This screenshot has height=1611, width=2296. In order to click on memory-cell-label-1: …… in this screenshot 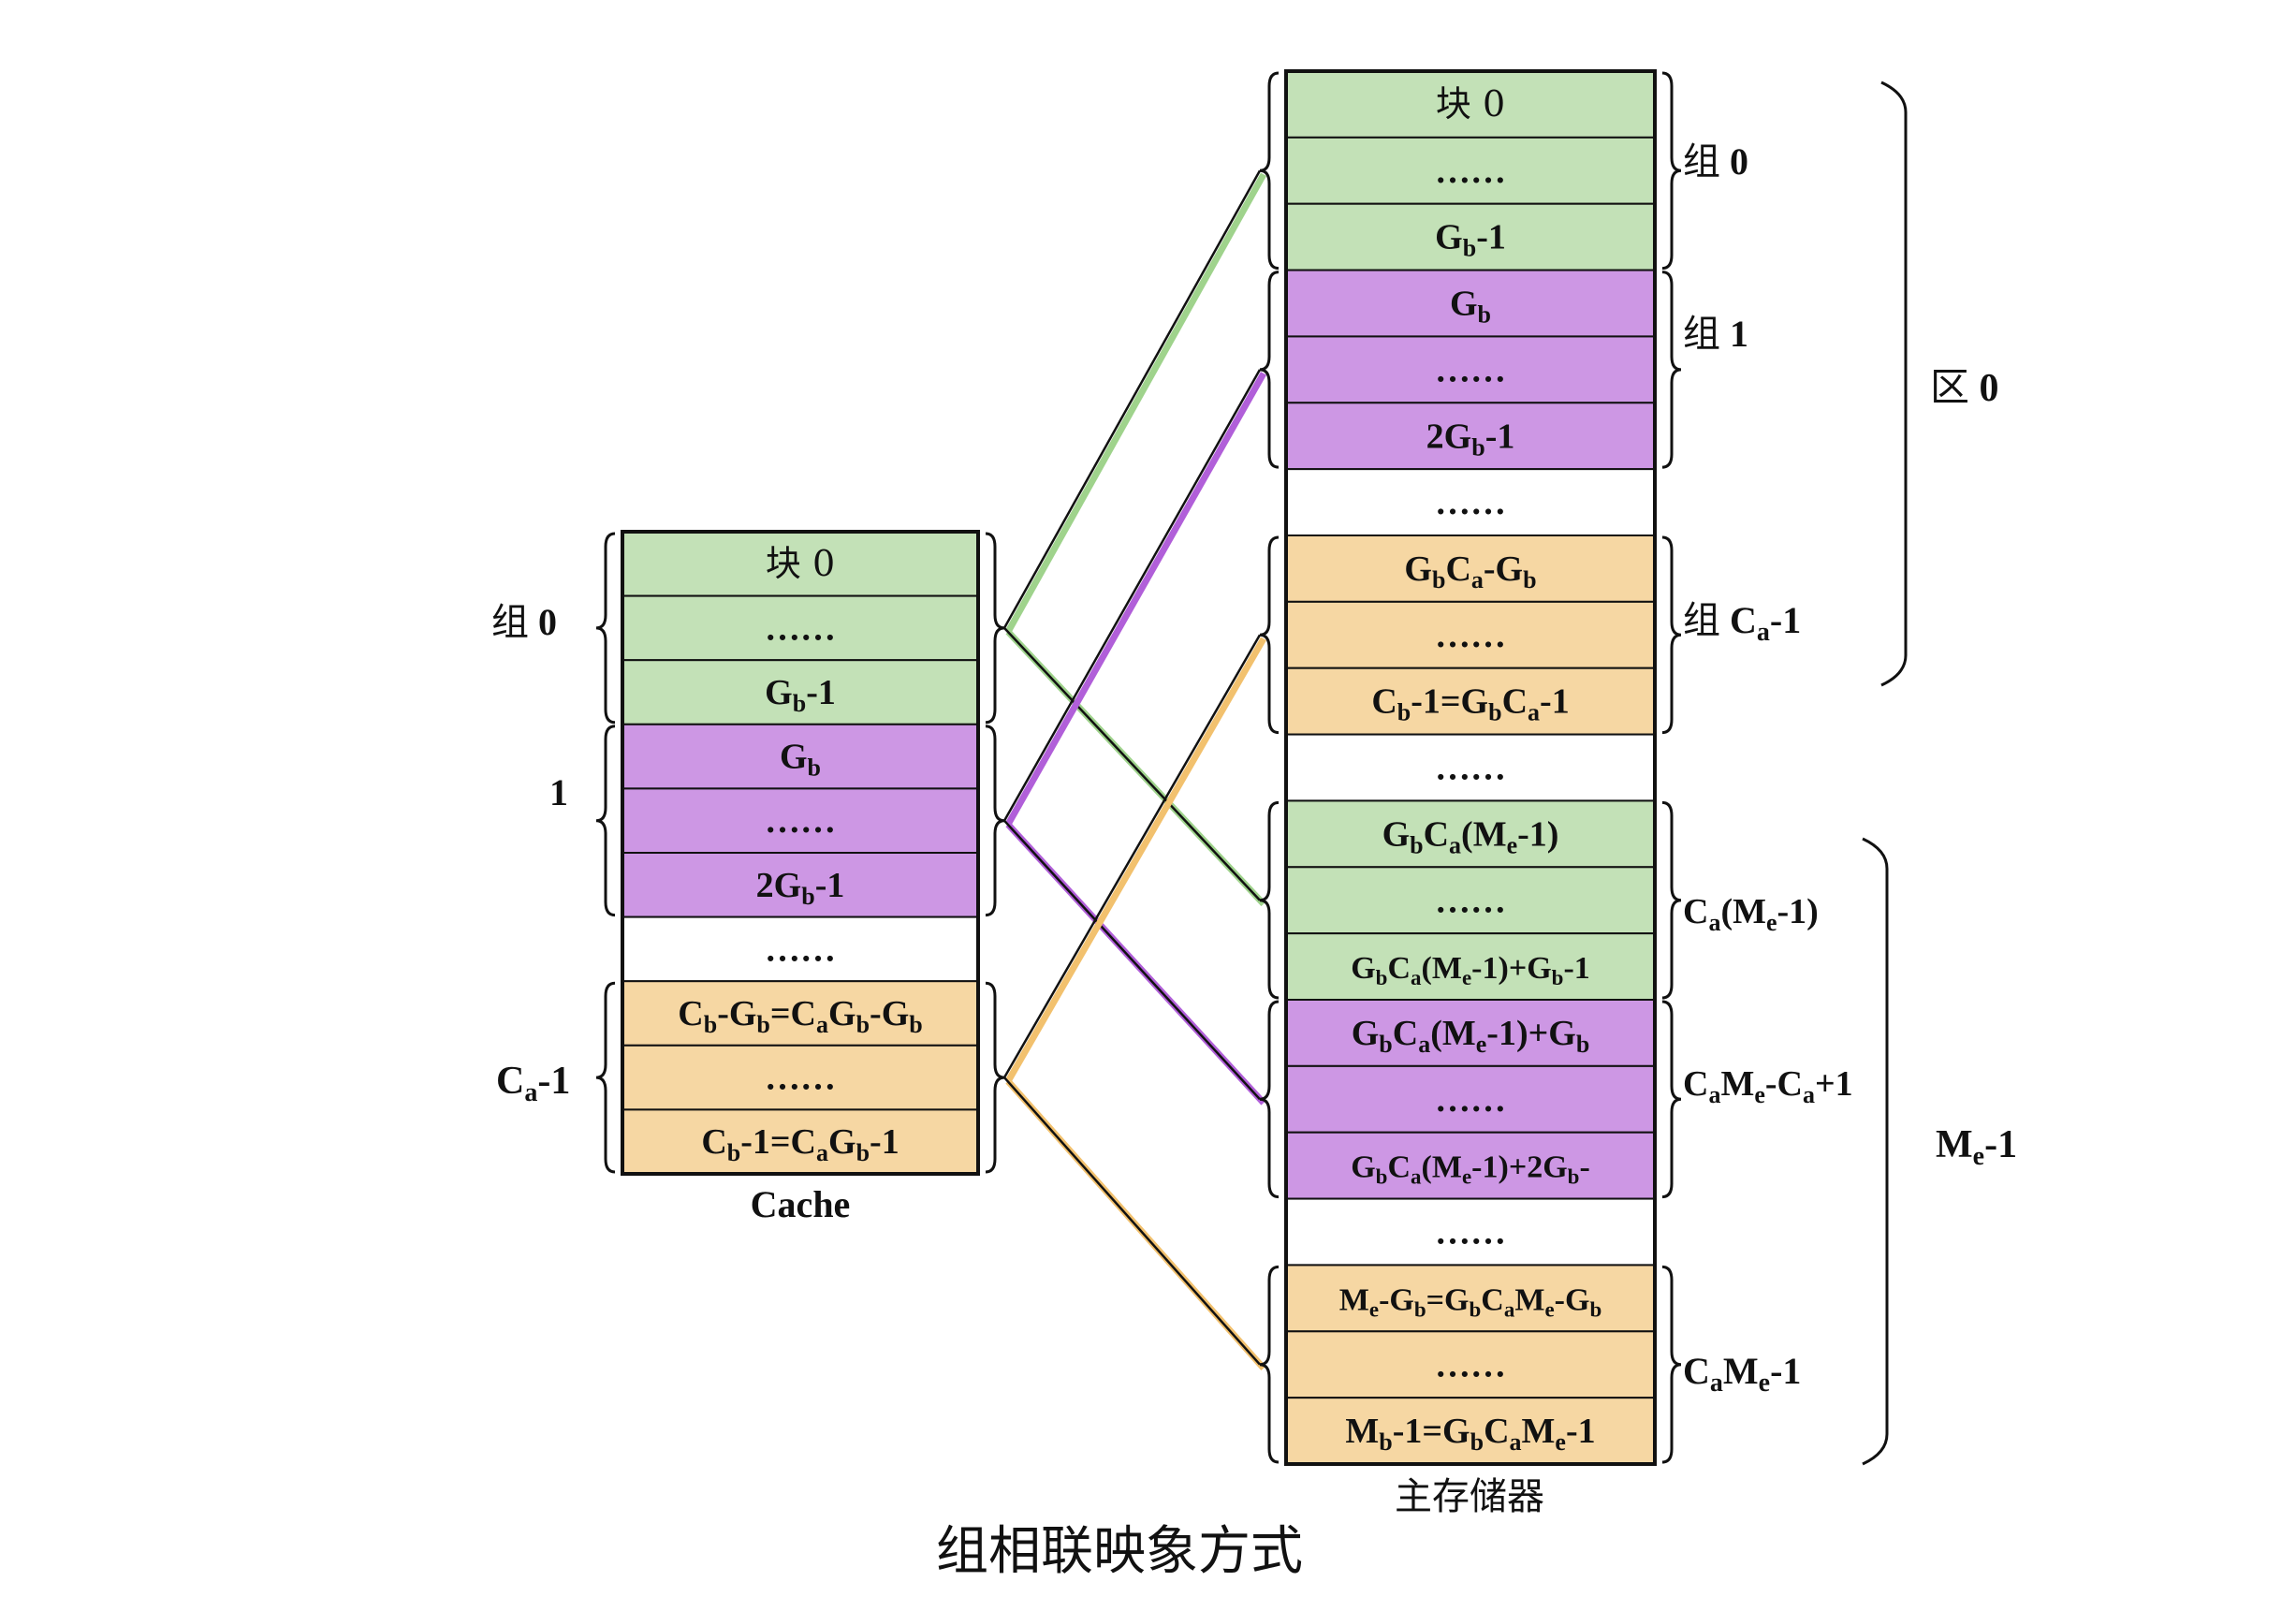, I will do `click(1471, 171)`.